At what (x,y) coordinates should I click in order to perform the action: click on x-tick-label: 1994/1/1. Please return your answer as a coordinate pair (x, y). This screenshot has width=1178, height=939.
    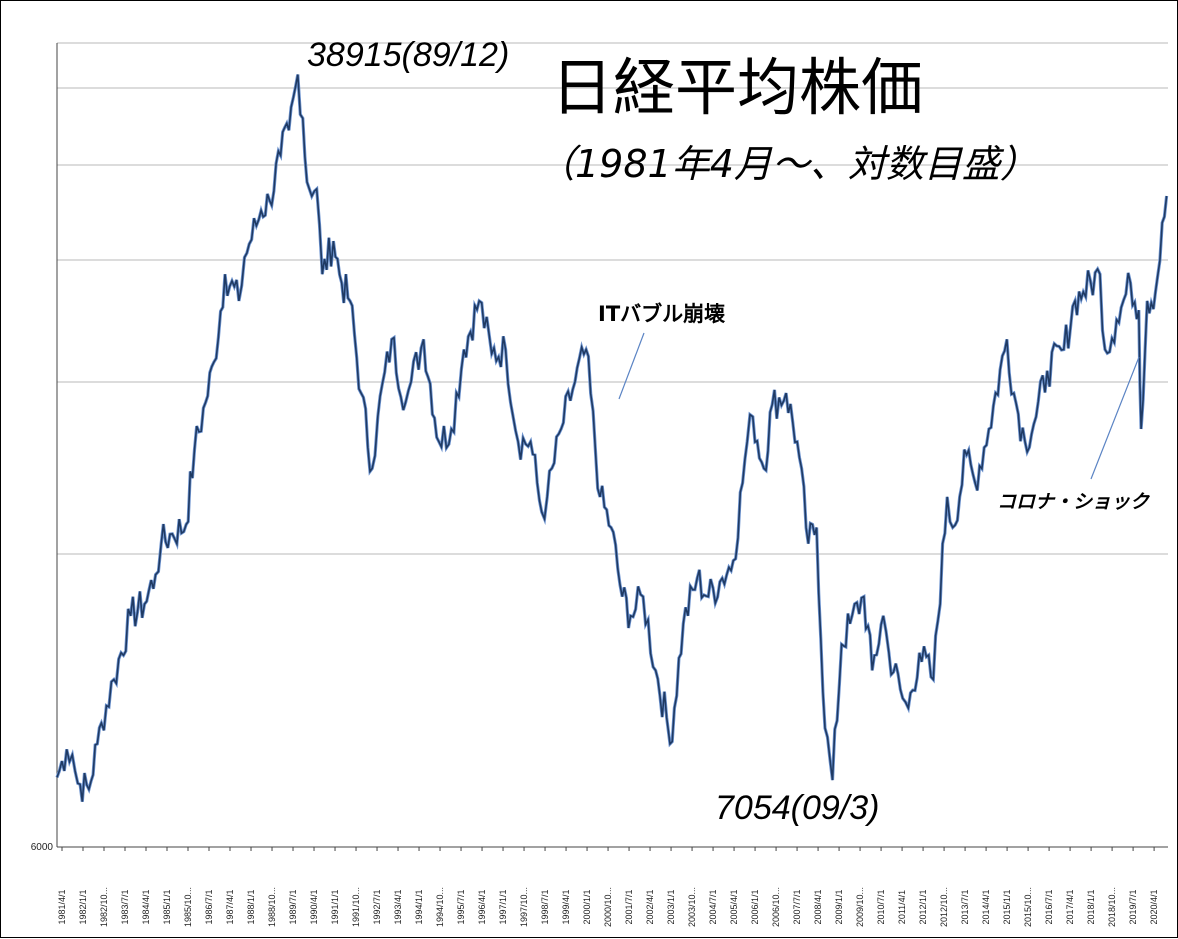
    Looking at the image, I should click on (419, 906).